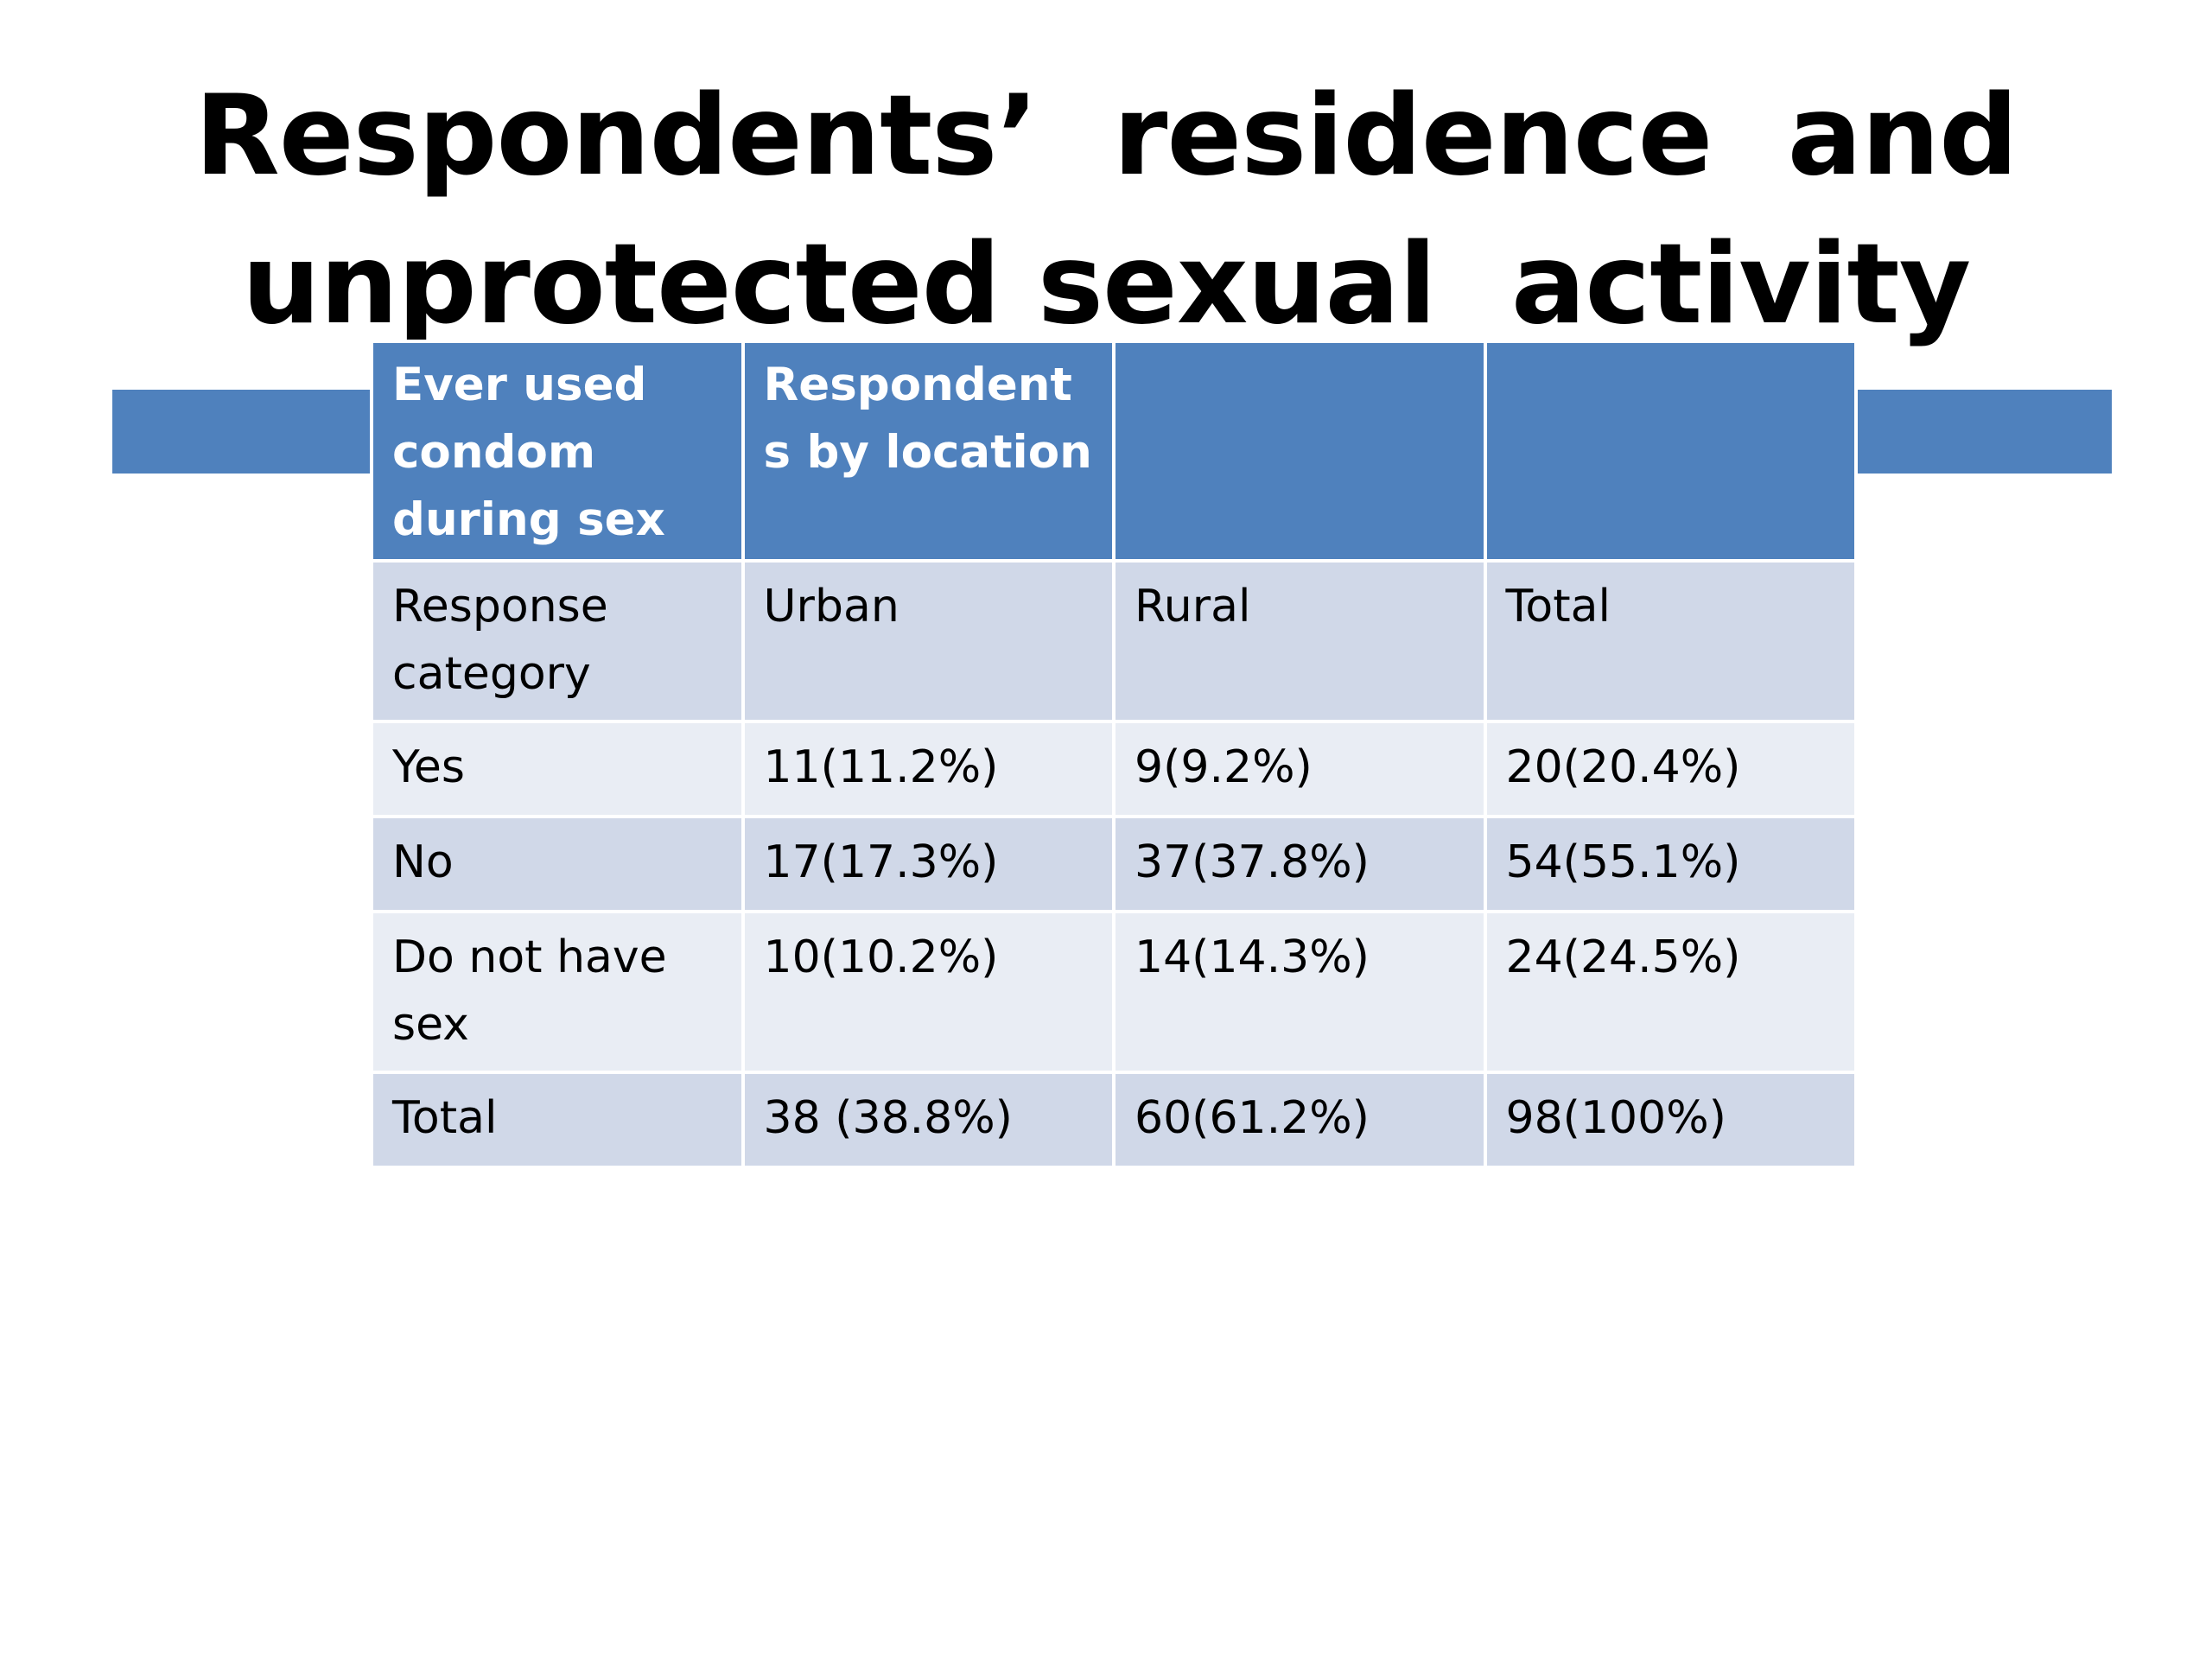 The height and width of the screenshot is (1659, 2212). I want to click on table-cell: 98(100%), so click(1670, 1120).